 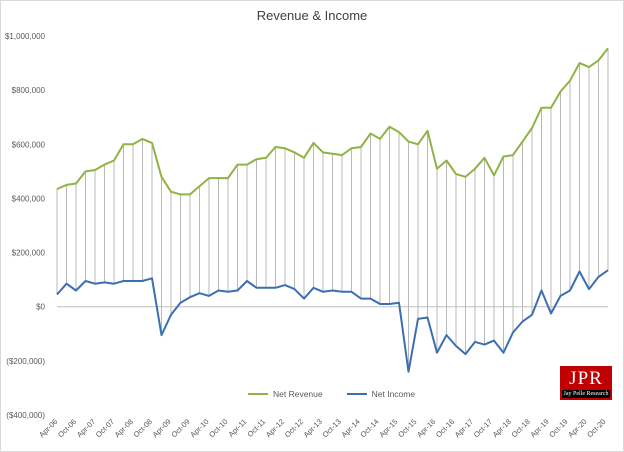 What do you see at coordinates (48, 428) in the screenshot?
I see `x-tick-label: Apr-06` at bounding box center [48, 428].